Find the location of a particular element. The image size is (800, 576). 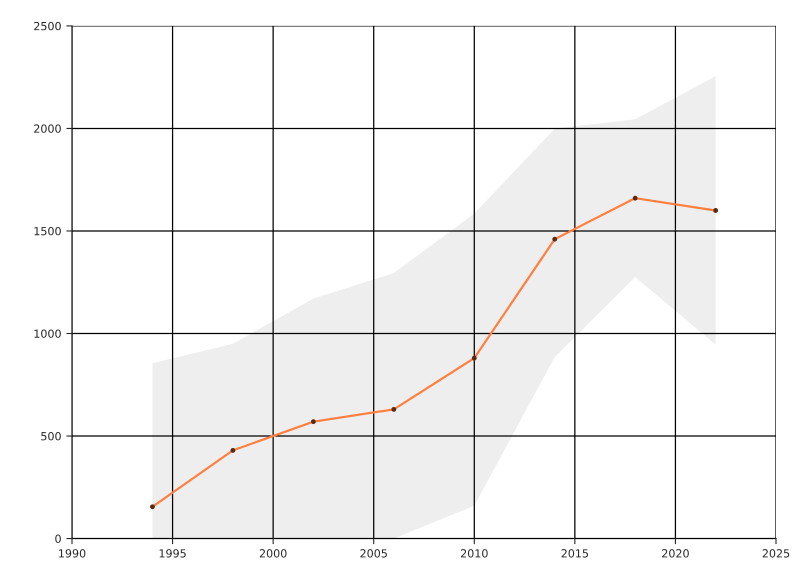

y-tick-label: 0 is located at coordinates (58, 538).